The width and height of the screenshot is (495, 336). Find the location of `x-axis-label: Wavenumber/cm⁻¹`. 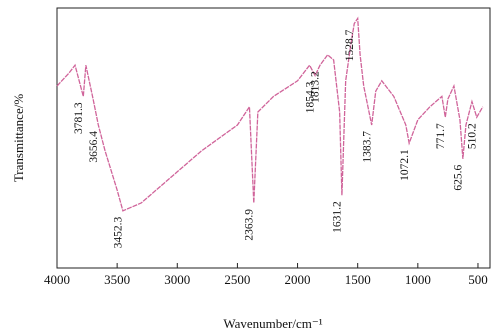

x-axis-label: Wavenumber/cm⁻¹ is located at coordinates (272, 323).